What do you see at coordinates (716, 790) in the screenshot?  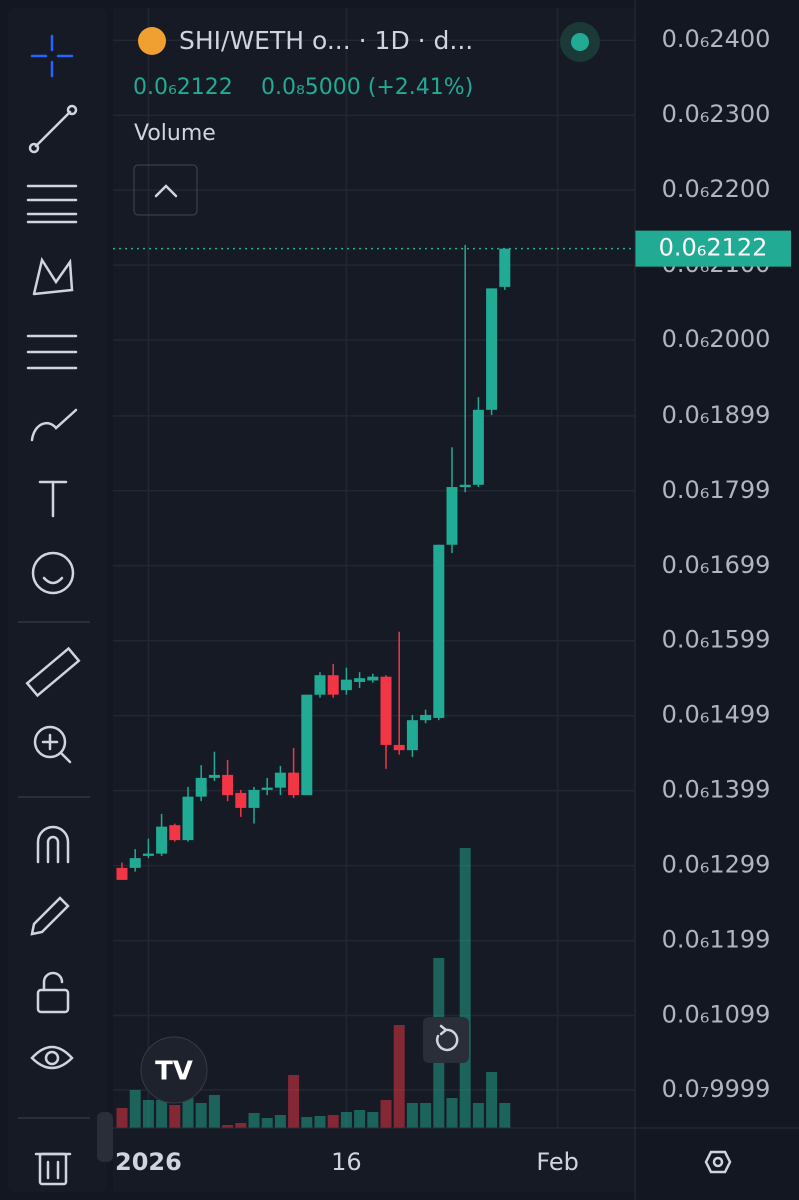 I see `y-tick-label: 0.0₆1399` at bounding box center [716, 790].